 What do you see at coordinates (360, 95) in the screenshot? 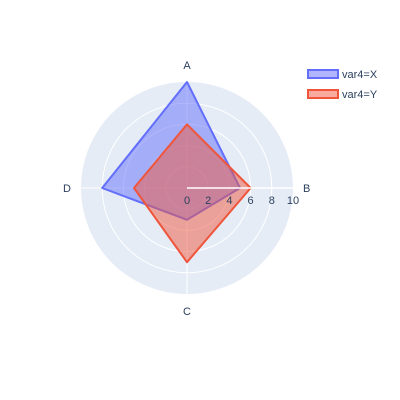
I see `legend-label: var4=Y` at bounding box center [360, 95].